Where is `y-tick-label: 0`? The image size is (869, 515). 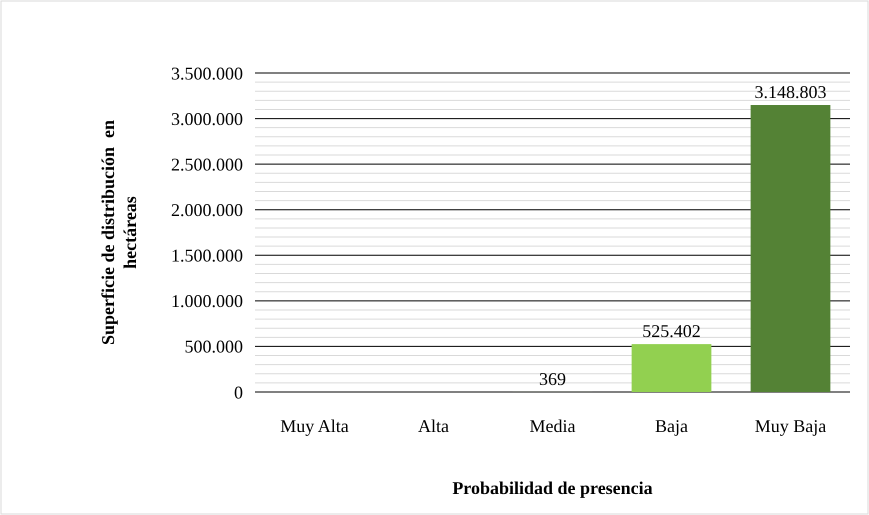 y-tick-label: 0 is located at coordinates (238, 392).